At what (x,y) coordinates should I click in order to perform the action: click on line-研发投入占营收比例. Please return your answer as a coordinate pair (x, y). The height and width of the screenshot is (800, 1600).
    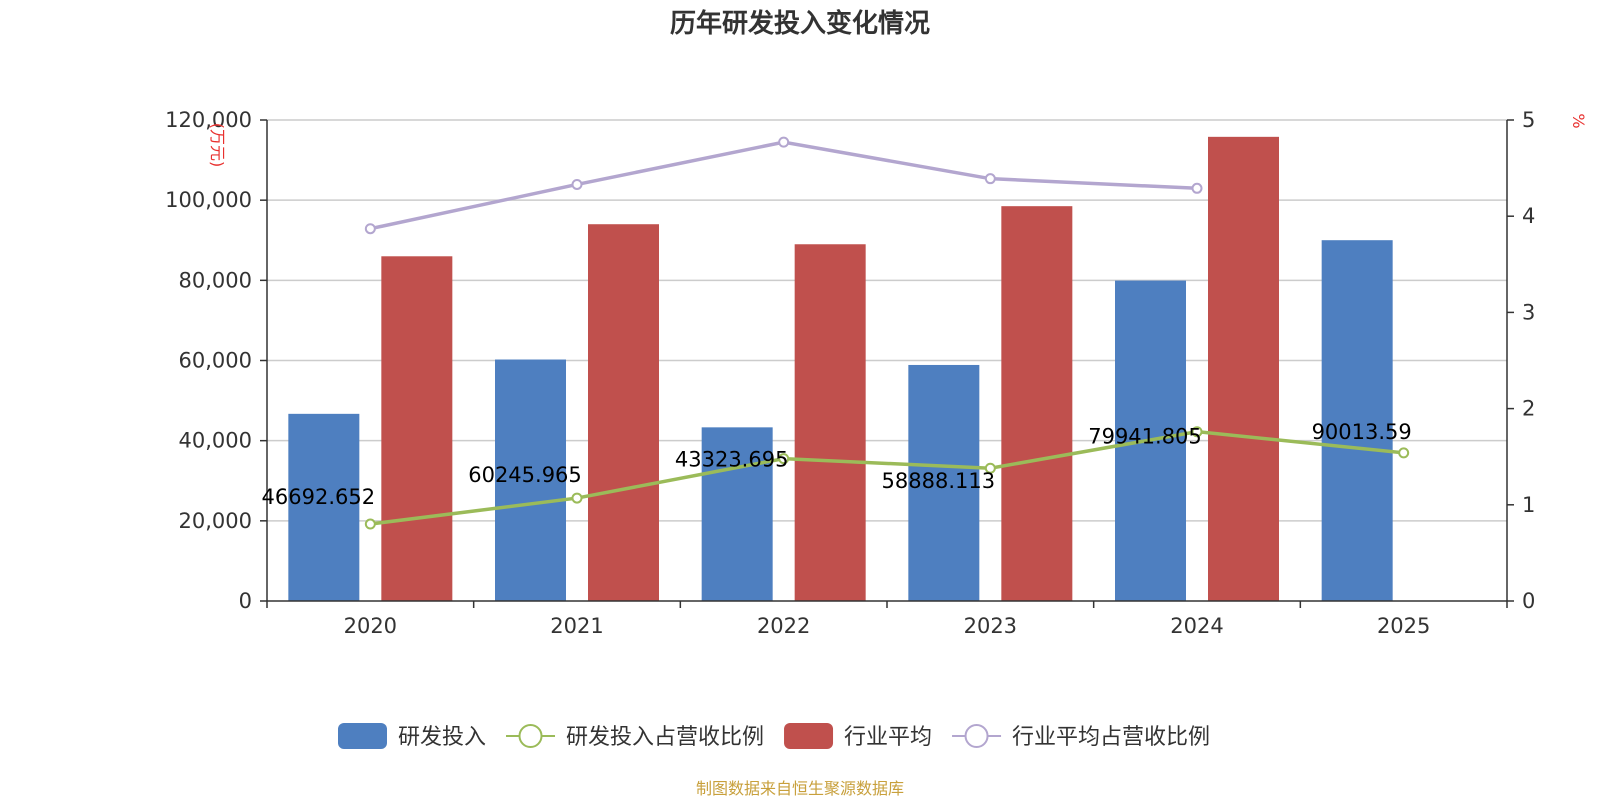
    Looking at the image, I should click on (887, 477).